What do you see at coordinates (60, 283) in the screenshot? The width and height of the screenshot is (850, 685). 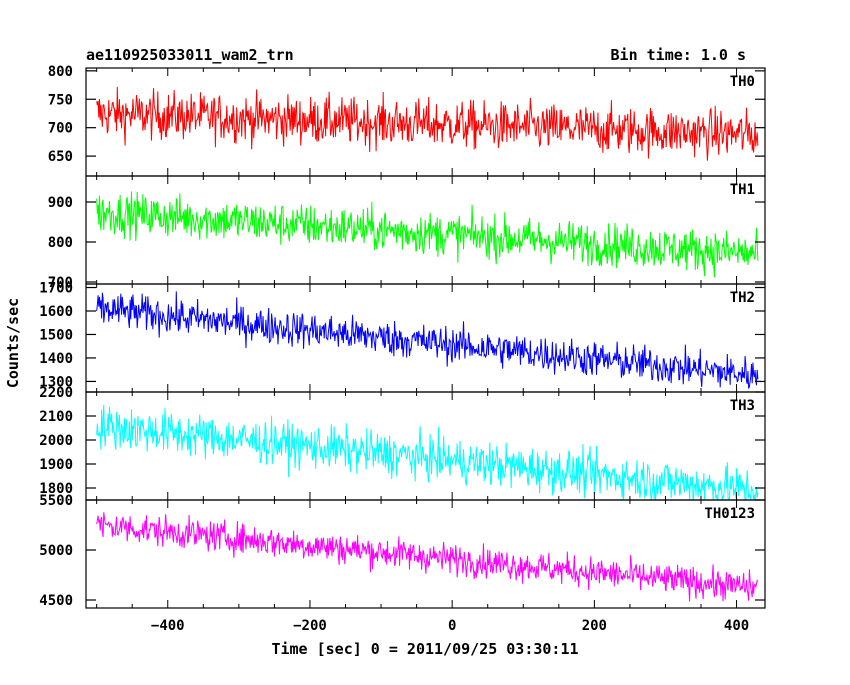 I see `y-tick-label-th1: 700` at bounding box center [60, 283].